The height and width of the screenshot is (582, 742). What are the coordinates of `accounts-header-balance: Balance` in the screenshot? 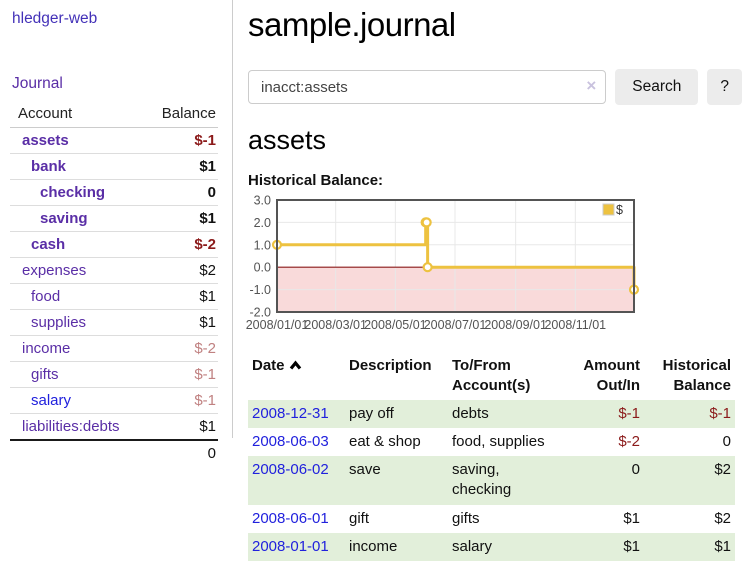 It's located at (182, 114).